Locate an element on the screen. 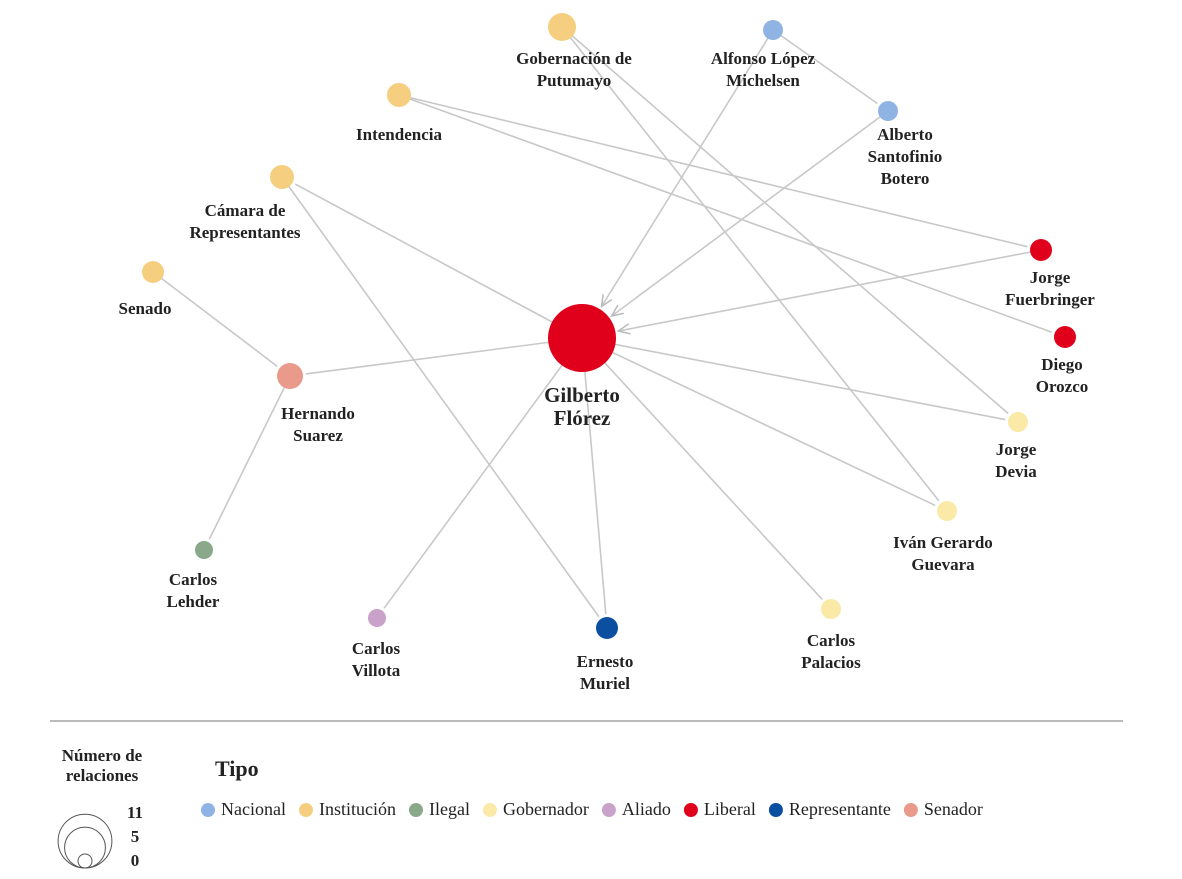 The width and height of the screenshot is (1182, 879). node-label: Suarez is located at coordinates (318, 435).